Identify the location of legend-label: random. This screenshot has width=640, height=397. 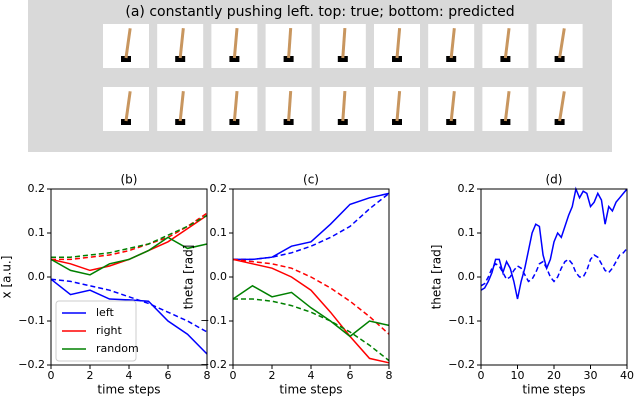
(117, 348).